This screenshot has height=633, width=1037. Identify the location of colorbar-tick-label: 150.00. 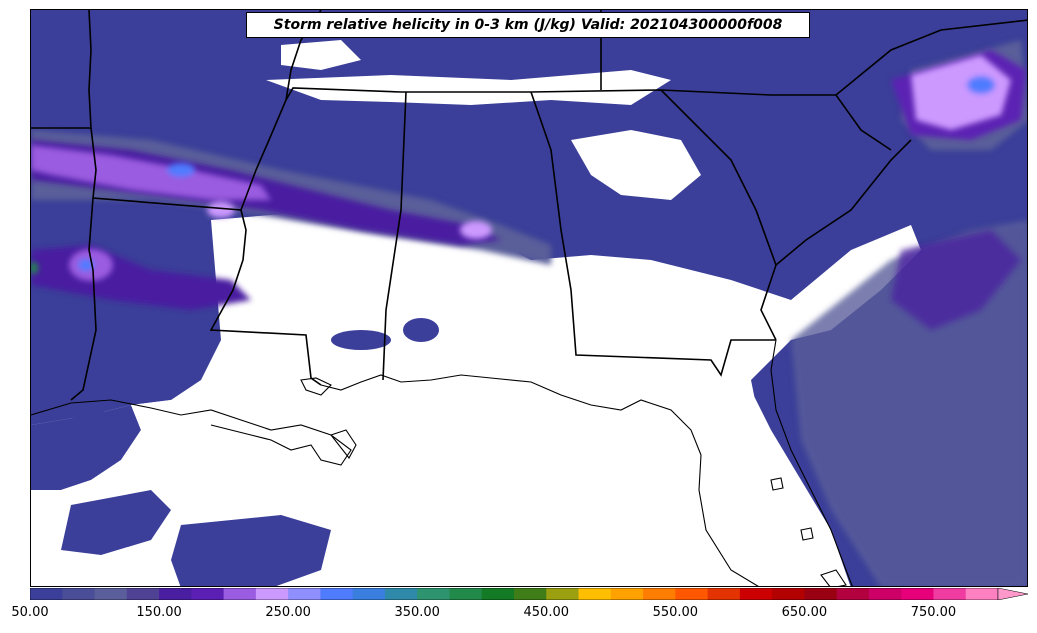
(159, 612).